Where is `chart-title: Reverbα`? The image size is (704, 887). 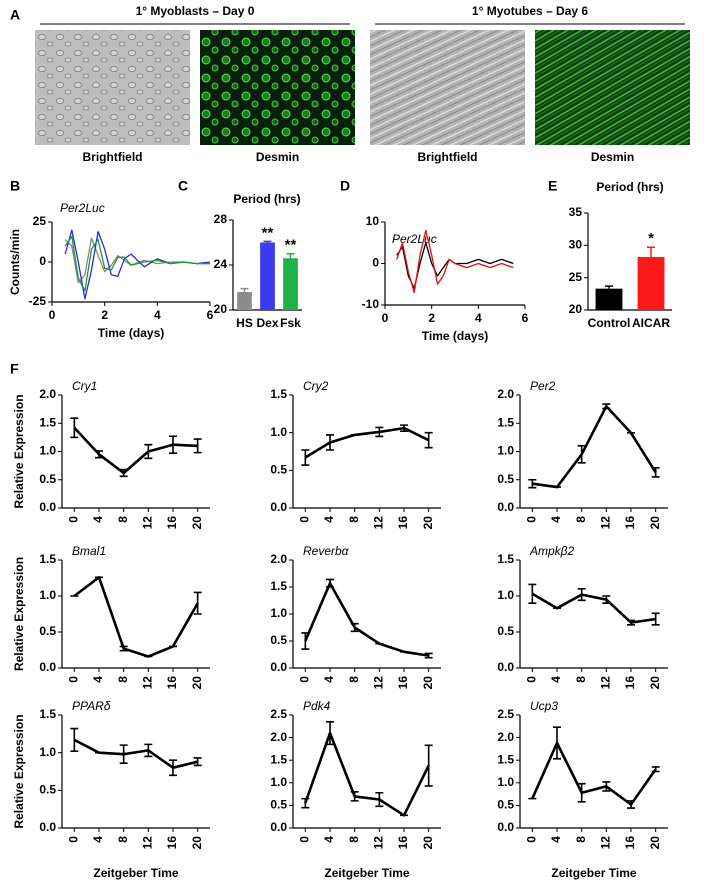 chart-title: Reverbα is located at coordinates (326, 551).